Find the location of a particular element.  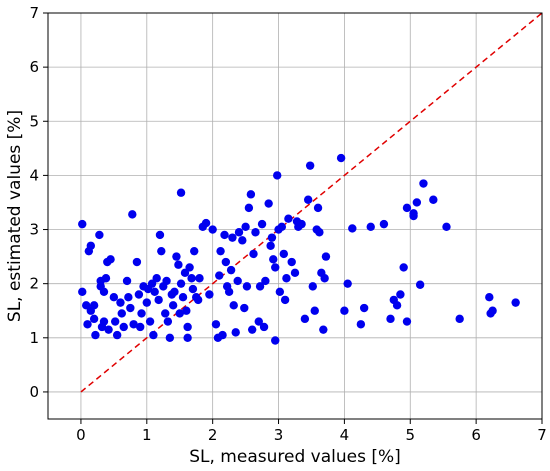

x-axis-title: SL, measured values [%] is located at coordinates (295, 457).